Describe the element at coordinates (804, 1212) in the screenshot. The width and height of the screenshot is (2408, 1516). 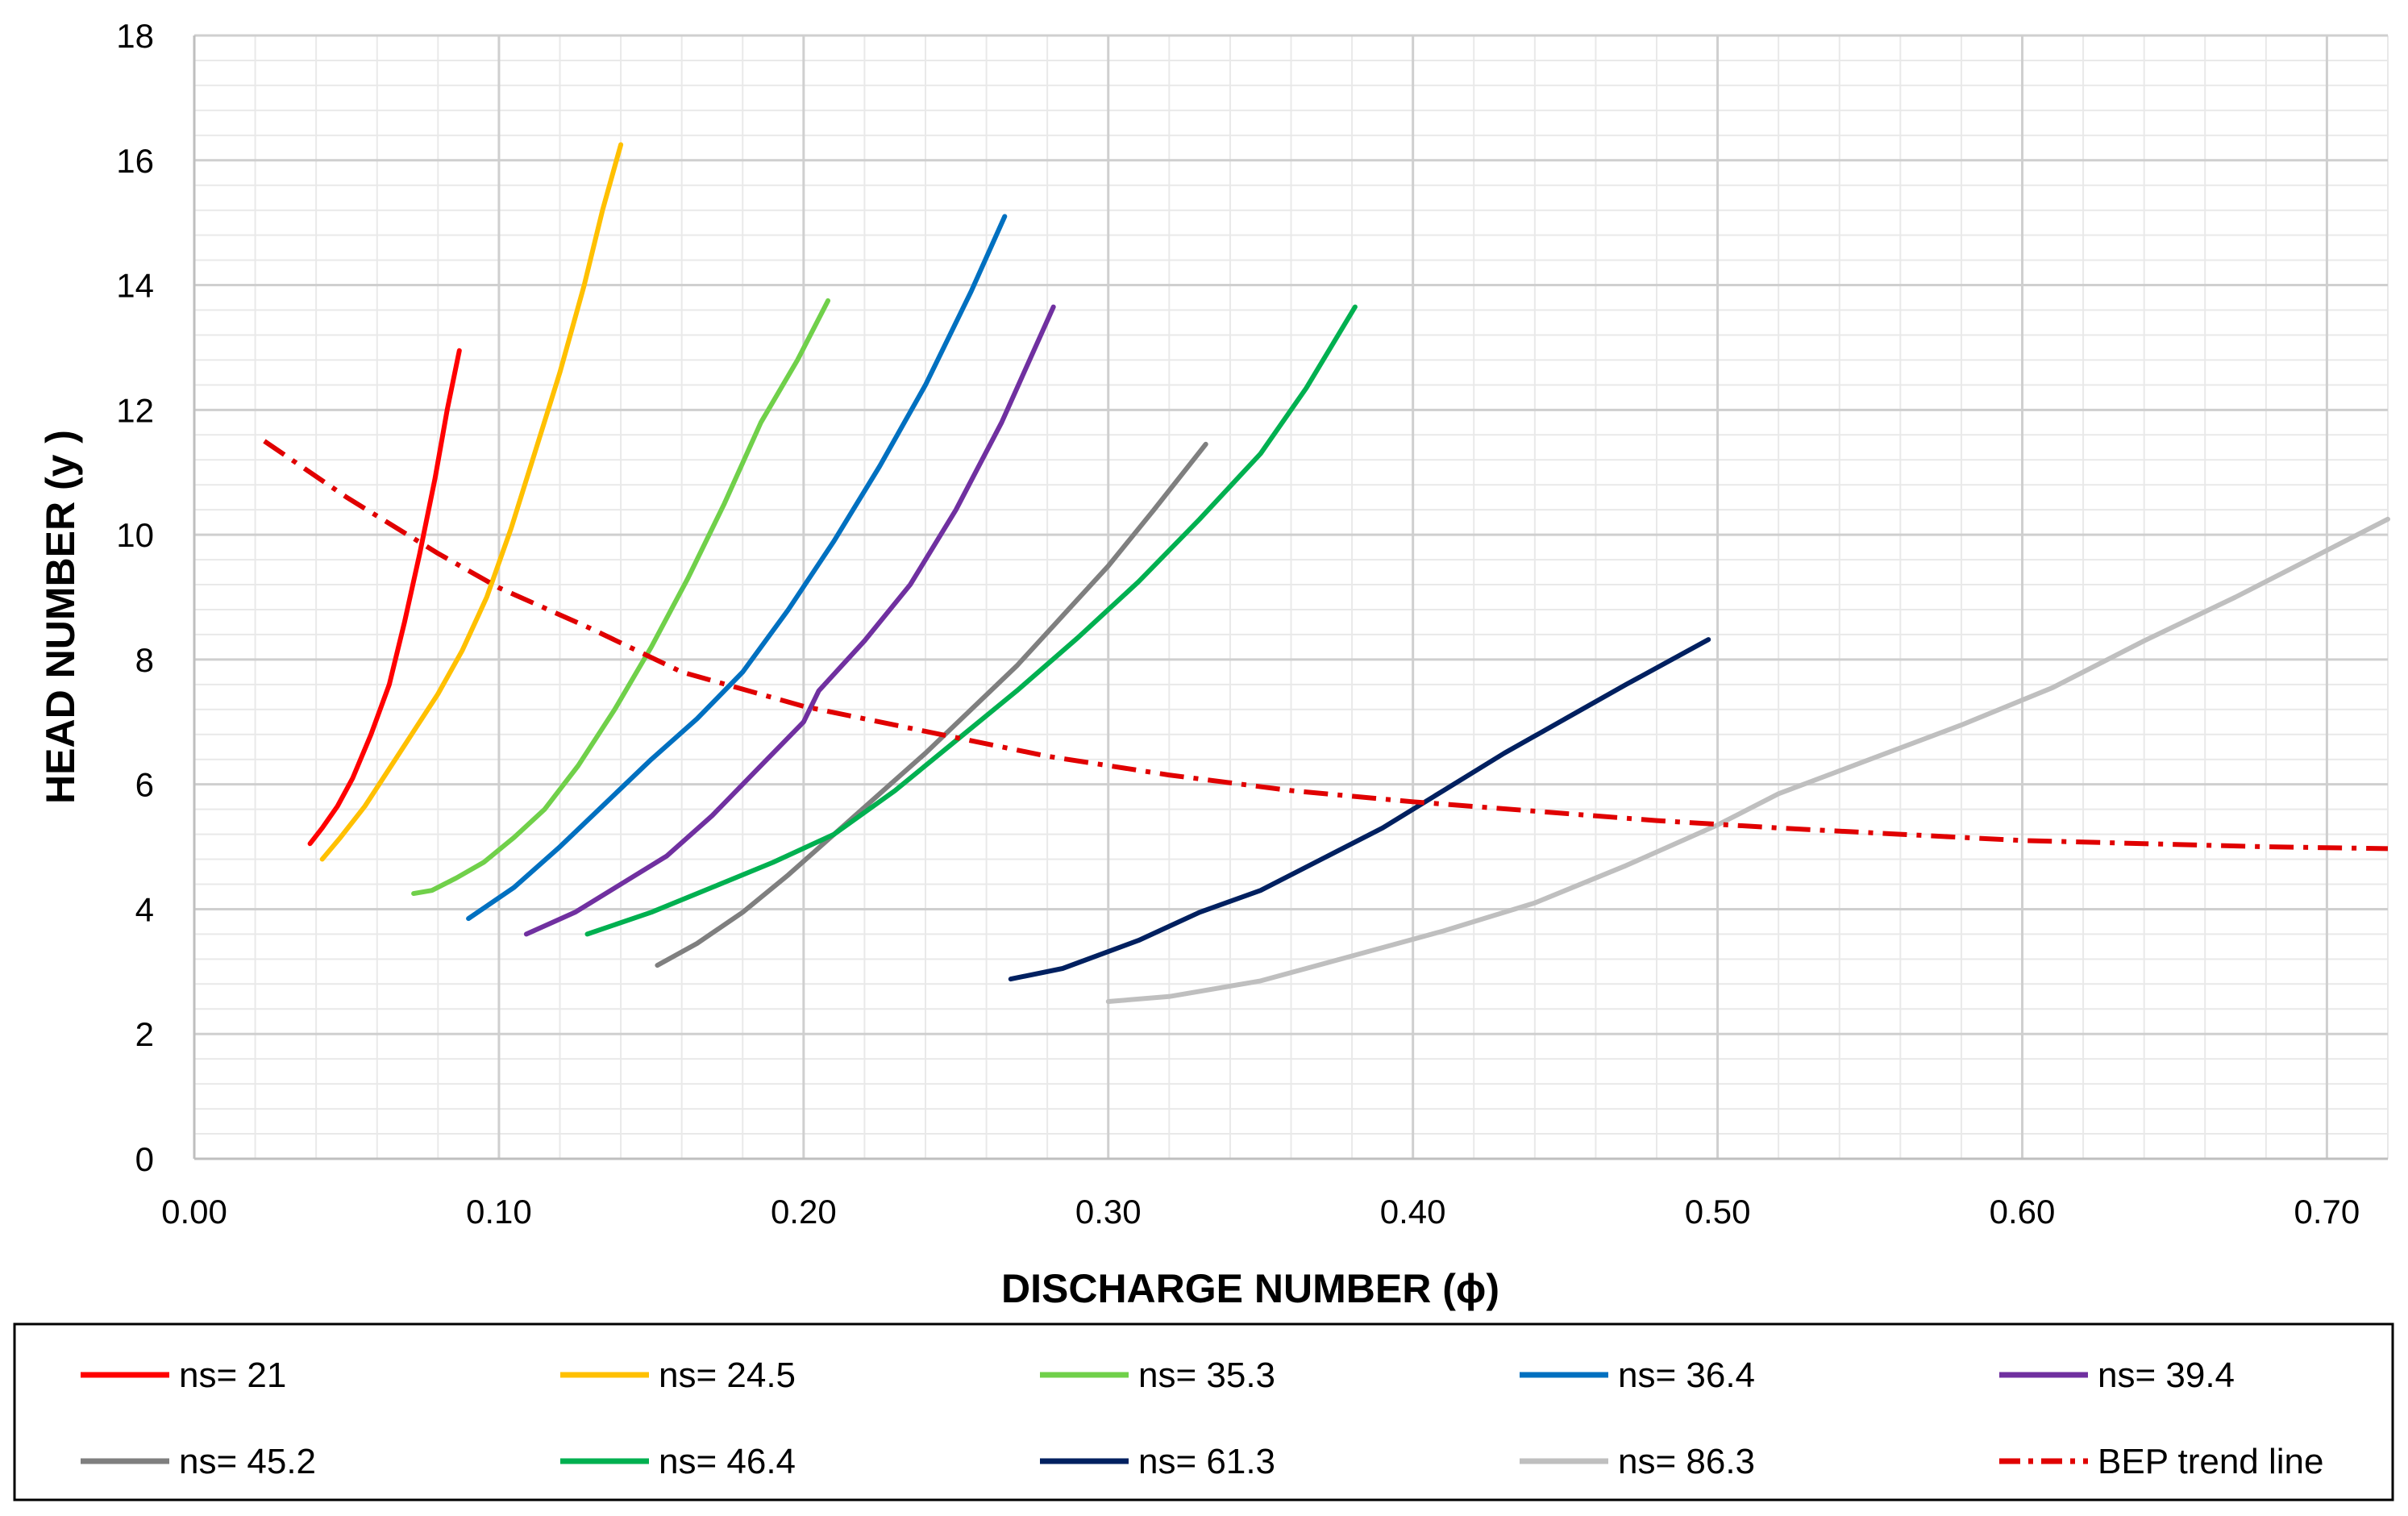
I see `x-tick-label: 0.20` at that location.